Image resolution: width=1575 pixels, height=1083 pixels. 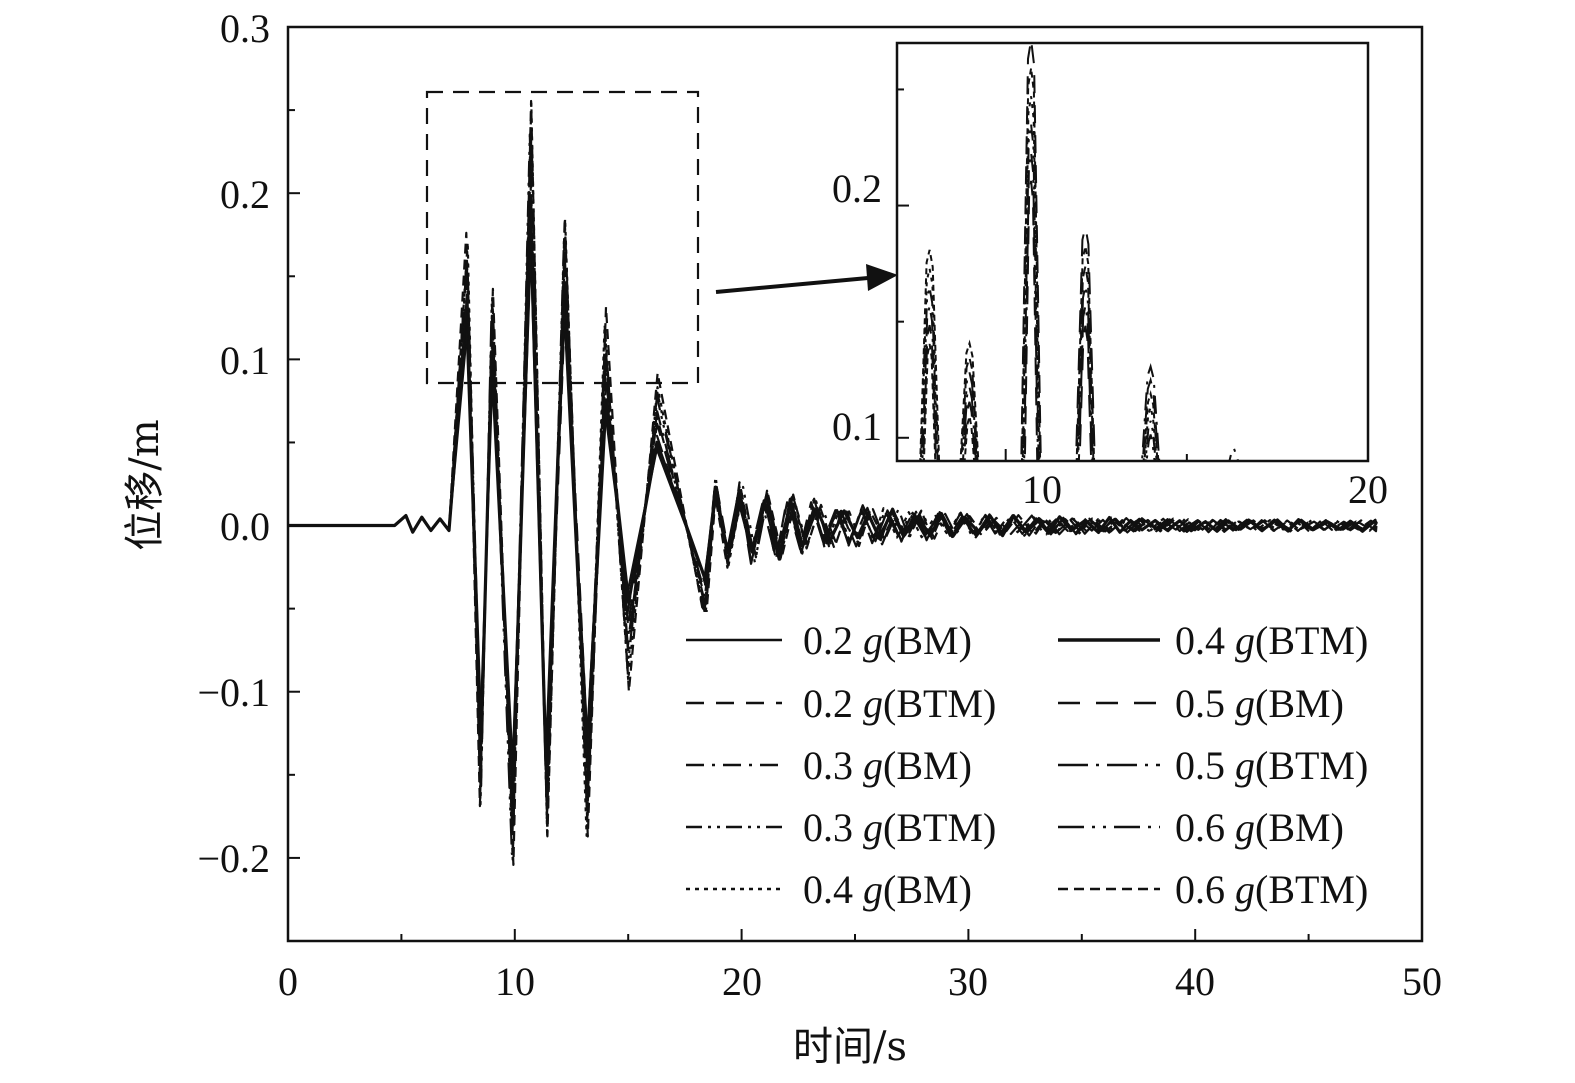 I want to click on legend-background, so click(x=1049, y=767).